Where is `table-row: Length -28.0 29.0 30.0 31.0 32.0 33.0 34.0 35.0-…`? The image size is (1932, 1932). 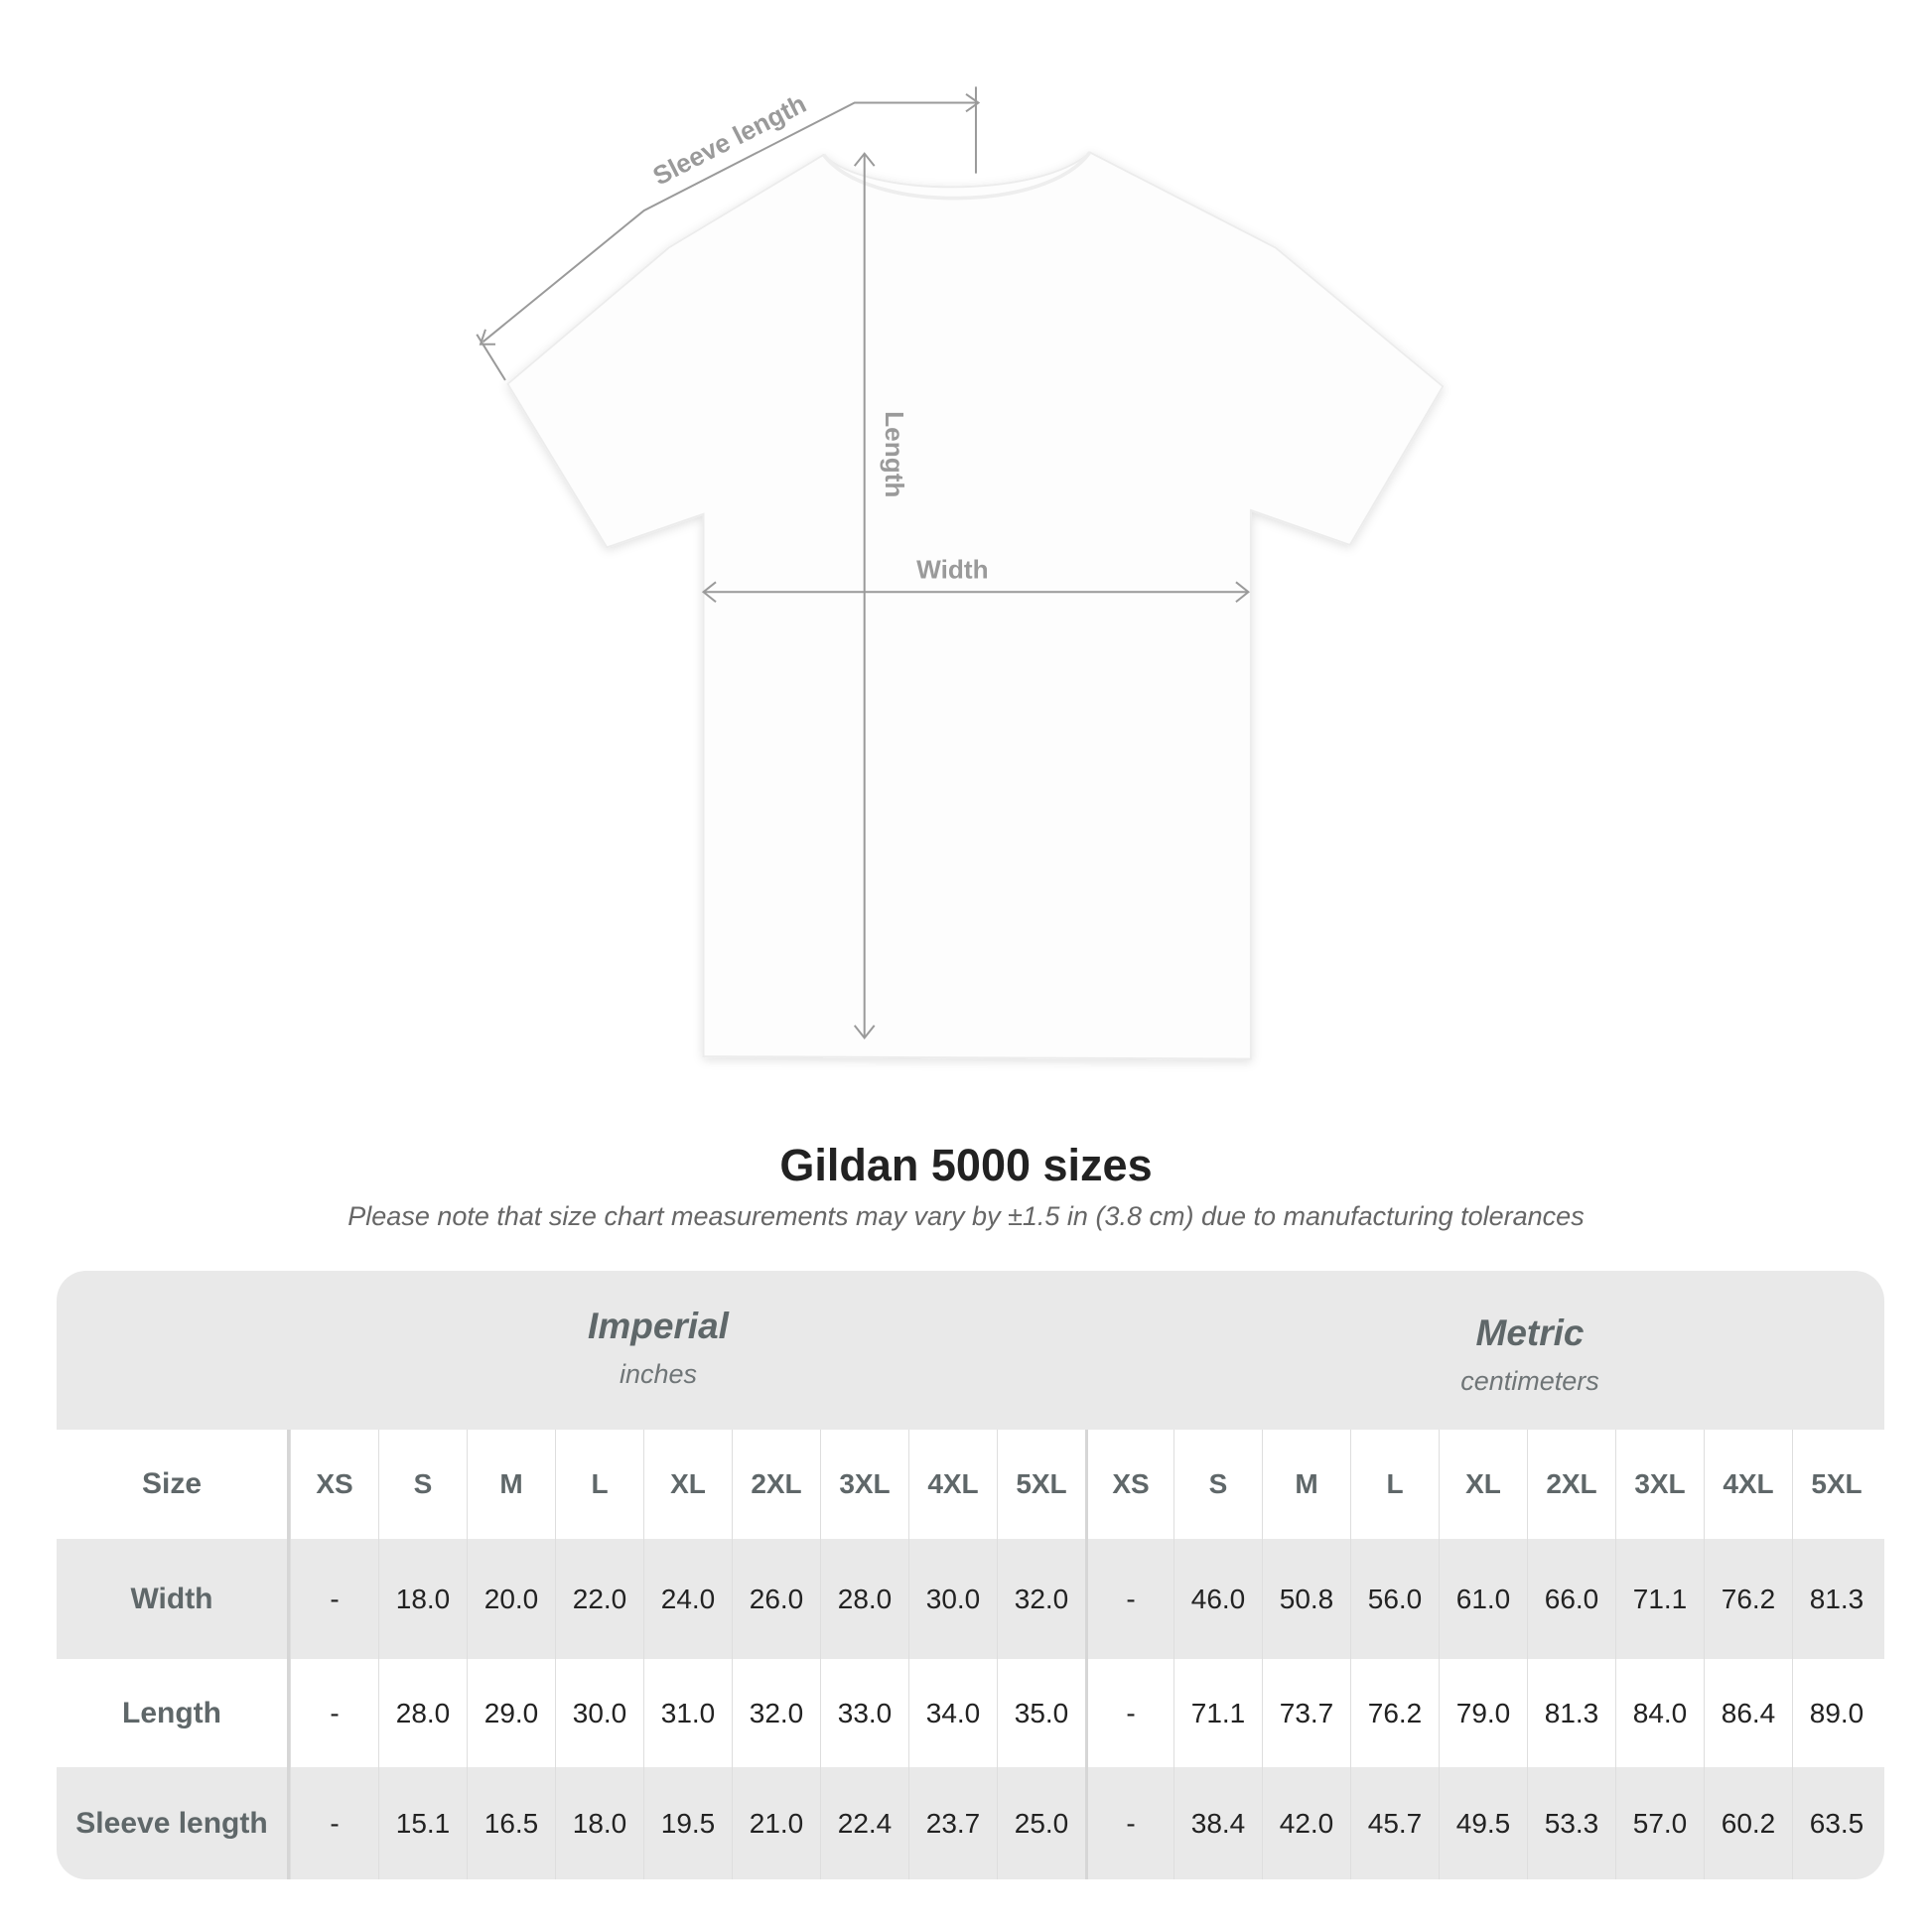
table-row: Length -28.0 29.0 30.0 31.0 32.0 33.0 34.0 35.0-… is located at coordinates (971, 1713).